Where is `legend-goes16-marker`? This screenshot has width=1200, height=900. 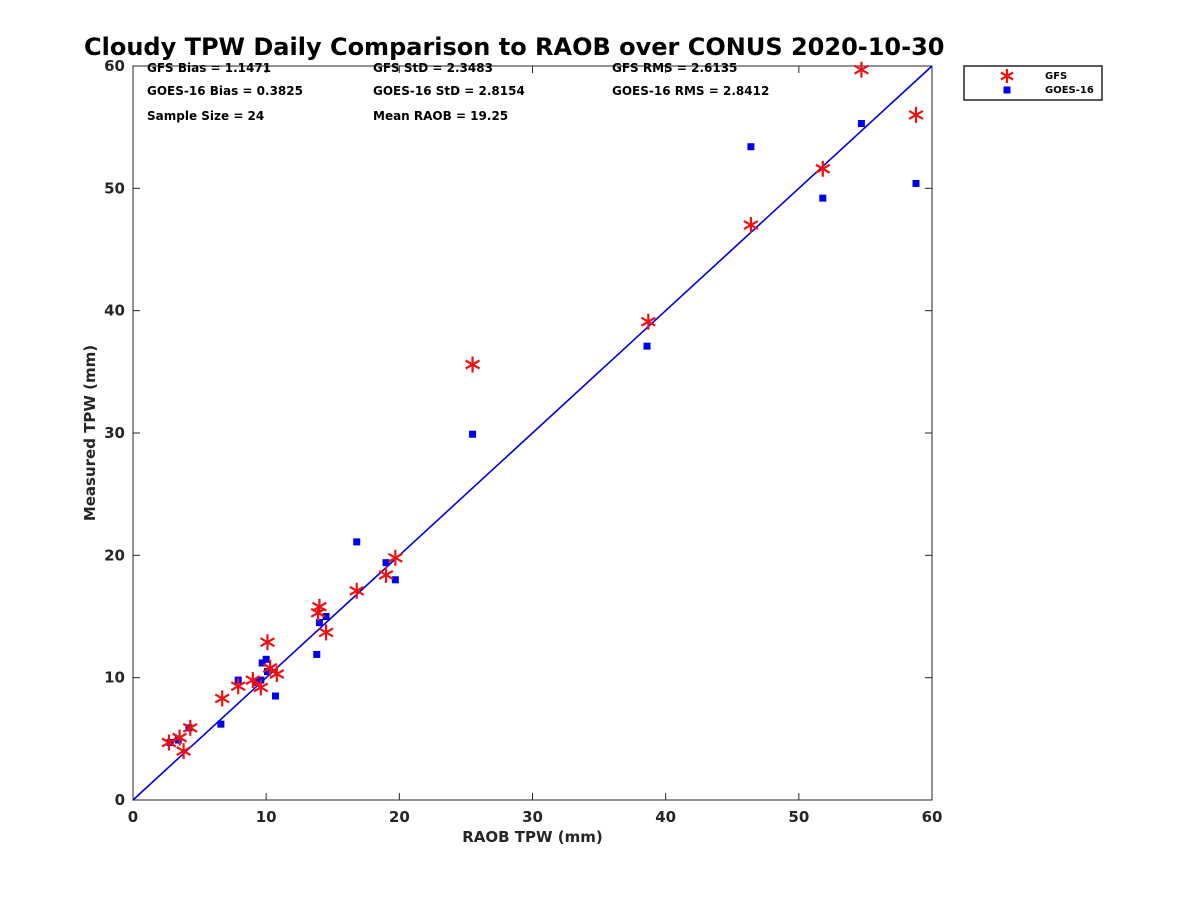
legend-goes16-marker is located at coordinates (1007, 90).